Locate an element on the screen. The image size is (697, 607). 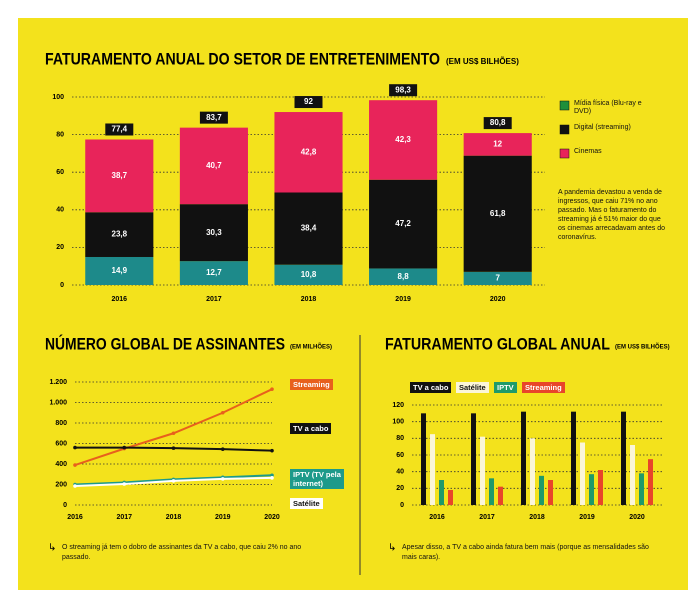
y-tick-label: 0 is located at coordinates (402, 505).